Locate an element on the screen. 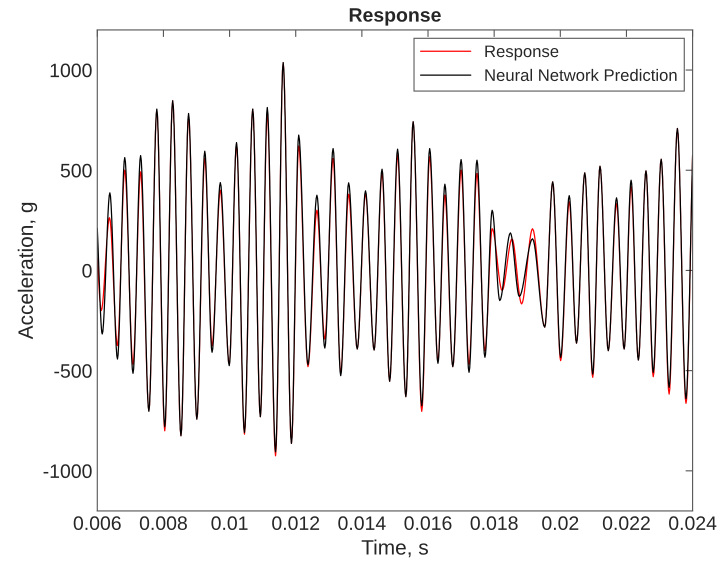 This screenshot has height=576, width=726. x-axis-title: Time, s is located at coordinates (395, 548).